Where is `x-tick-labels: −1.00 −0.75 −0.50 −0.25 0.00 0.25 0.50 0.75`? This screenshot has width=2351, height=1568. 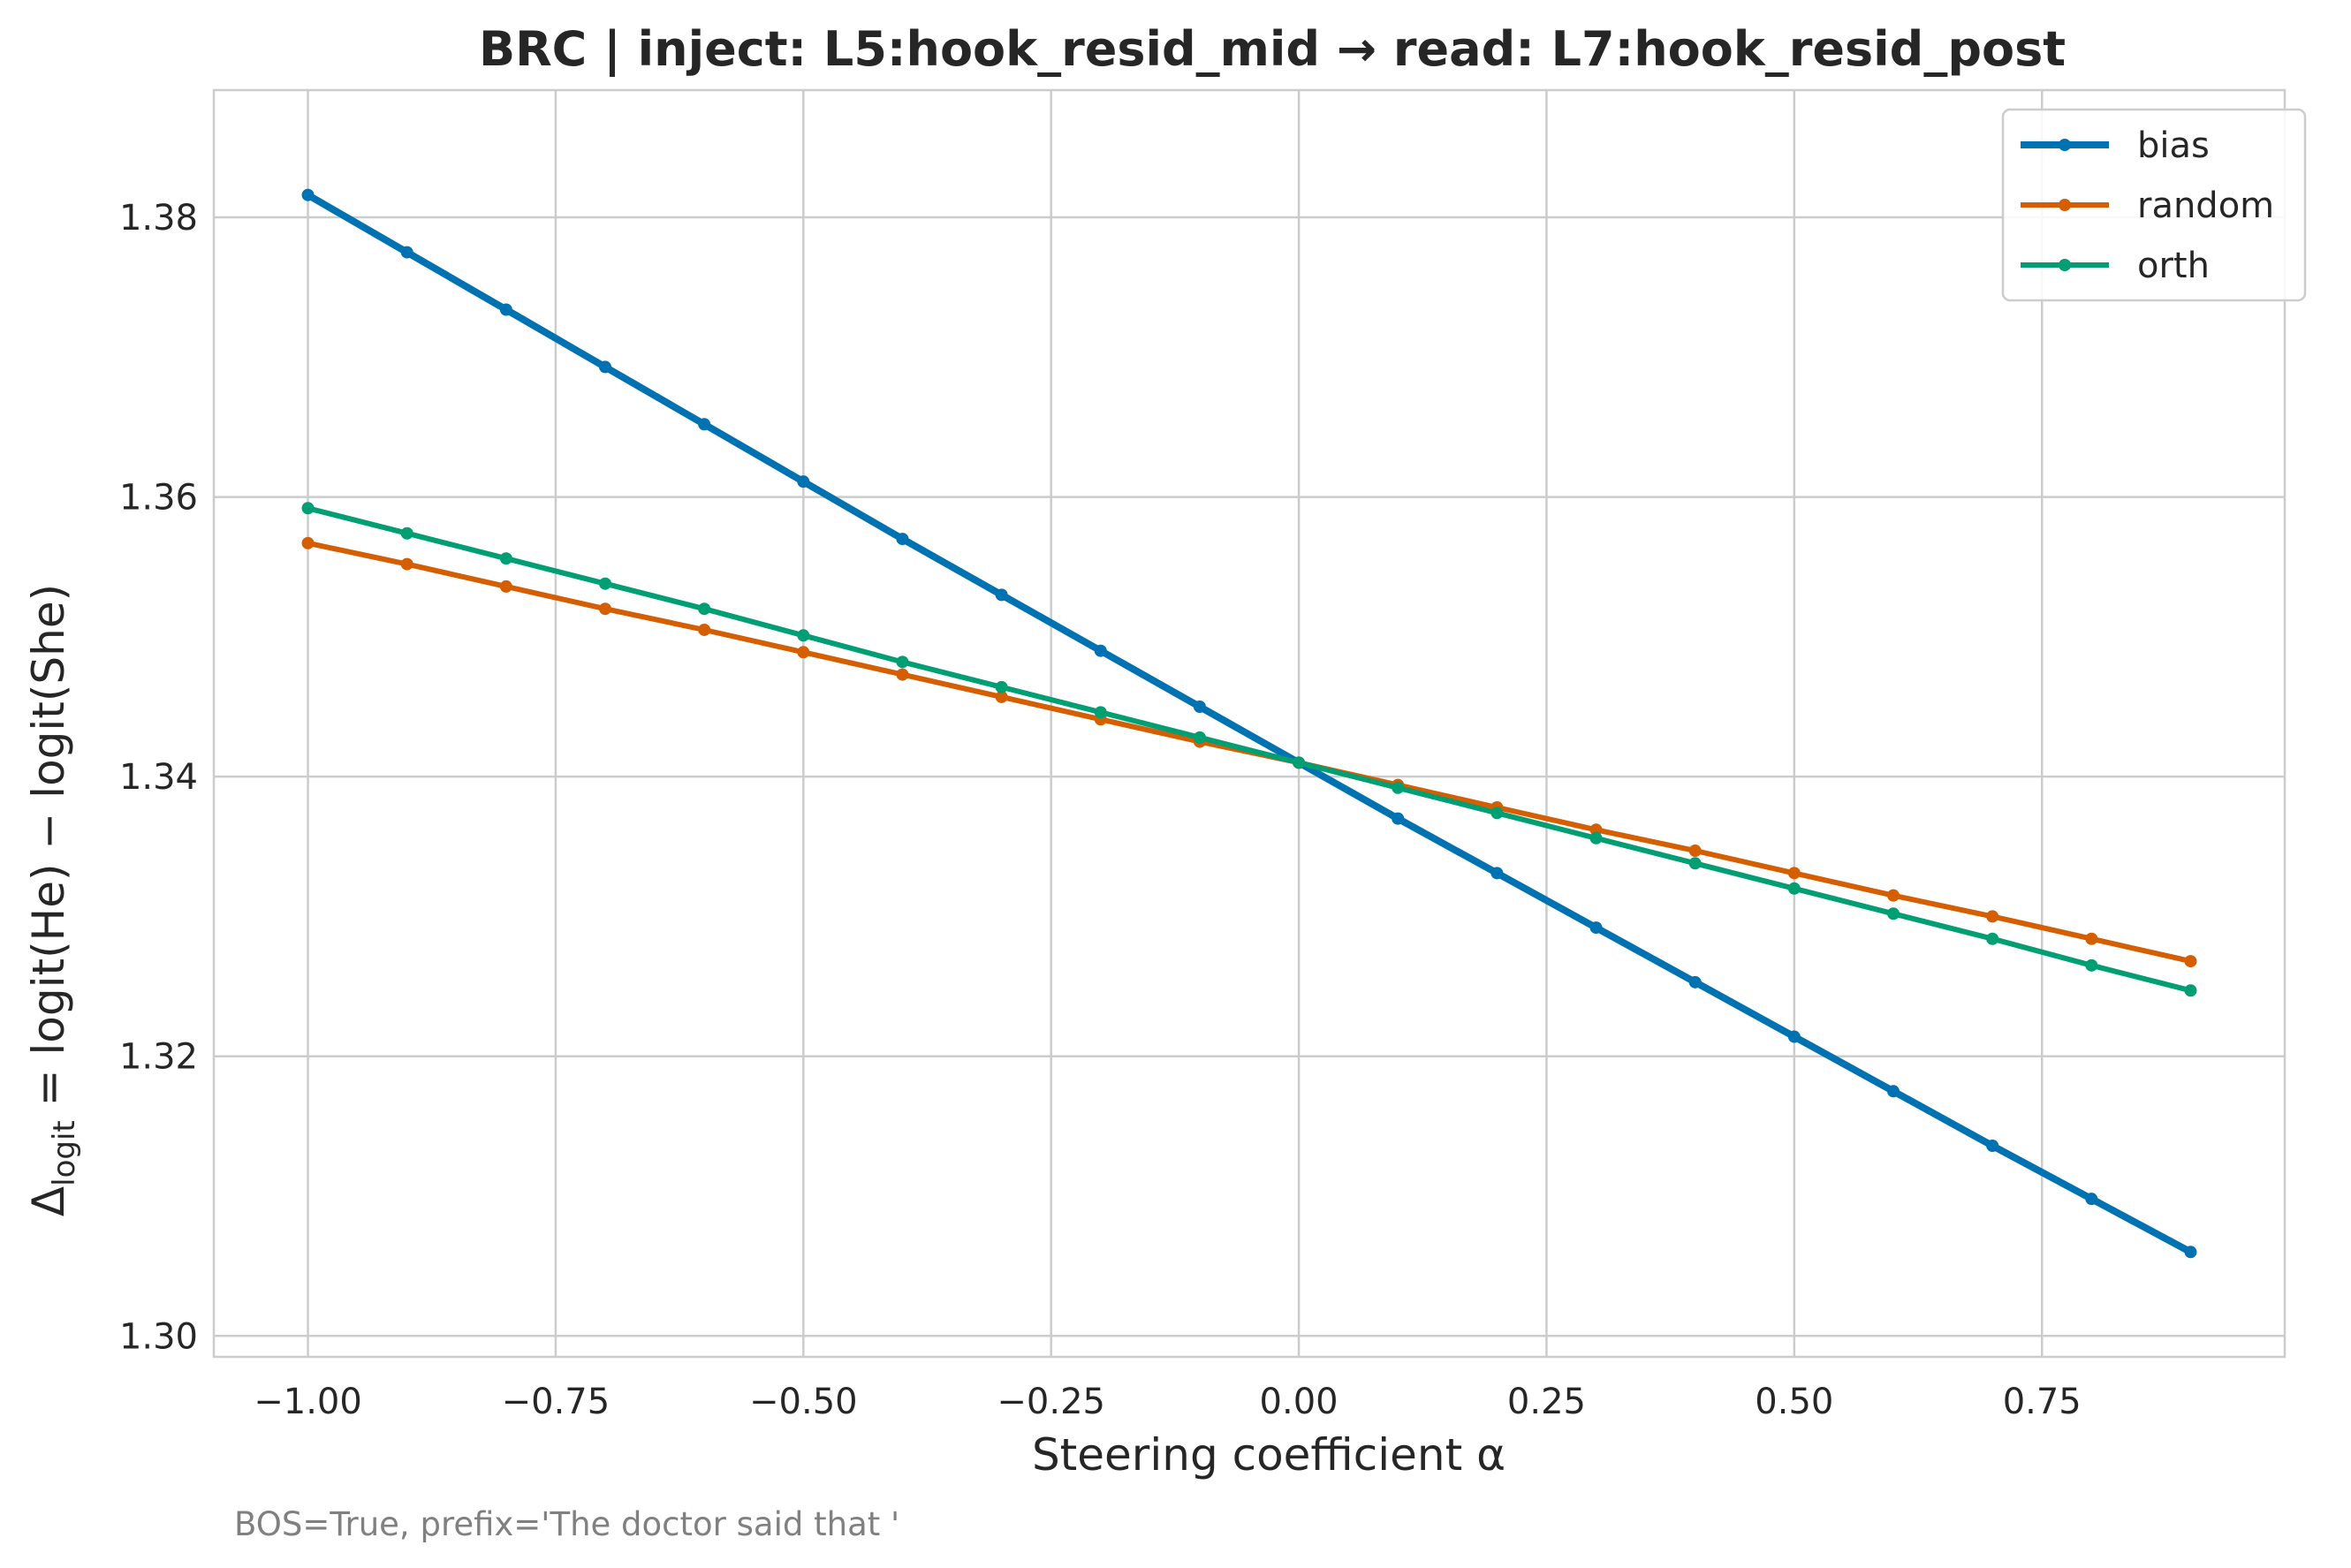 x-tick-labels: −1.00 −0.75 −0.50 −0.25 0.00 0.25 0.50 0.75 is located at coordinates (1167, 1402).